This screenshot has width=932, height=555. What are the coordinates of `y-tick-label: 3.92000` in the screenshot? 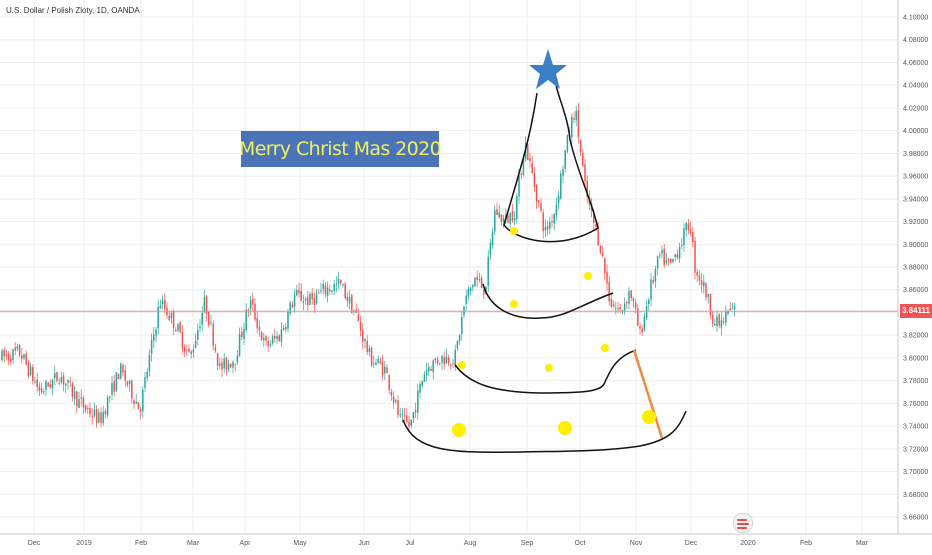 It's located at (915, 222).